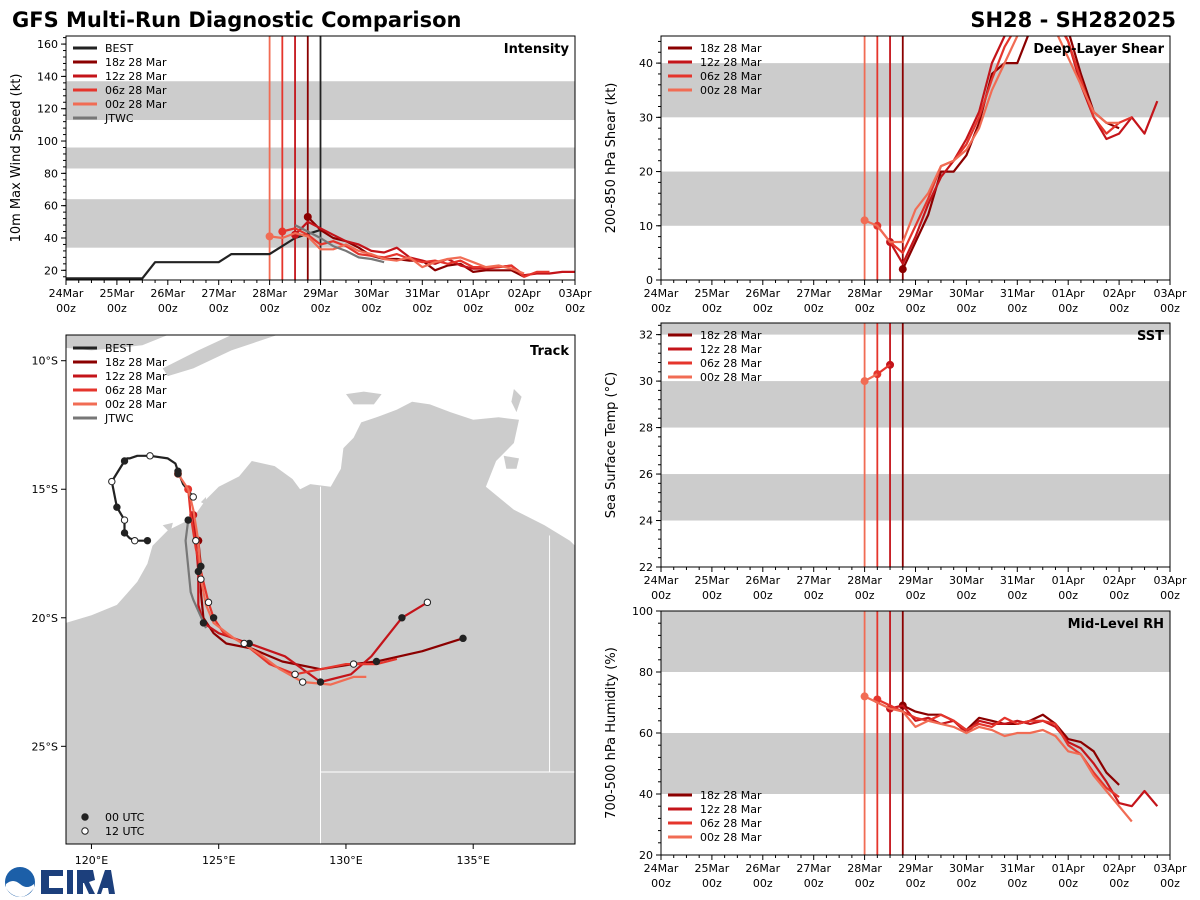 The height and width of the screenshot is (900, 1200). What do you see at coordinates (646, 226) in the screenshot?
I see `y-tick-label: 10` at bounding box center [646, 226].